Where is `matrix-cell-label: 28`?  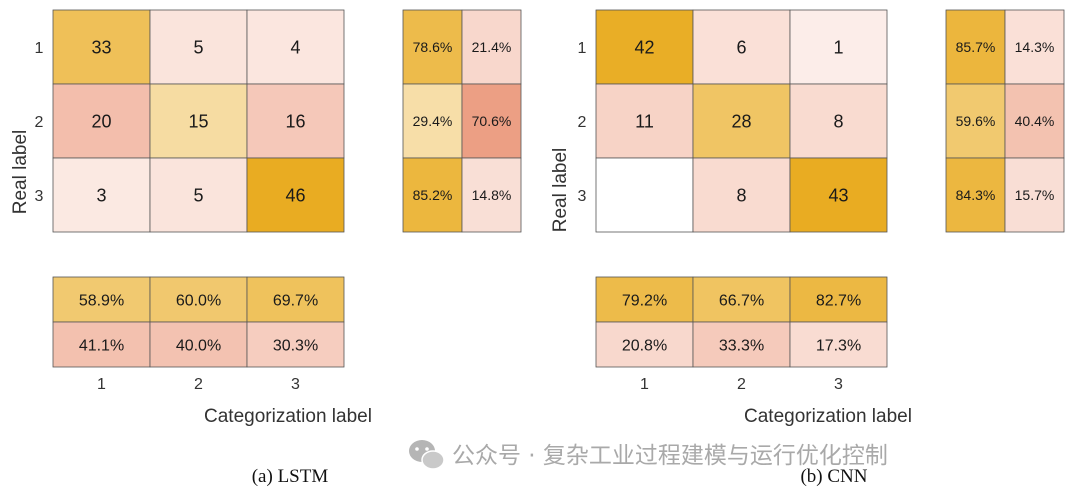
matrix-cell-label: 28 is located at coordinates (741, 121).